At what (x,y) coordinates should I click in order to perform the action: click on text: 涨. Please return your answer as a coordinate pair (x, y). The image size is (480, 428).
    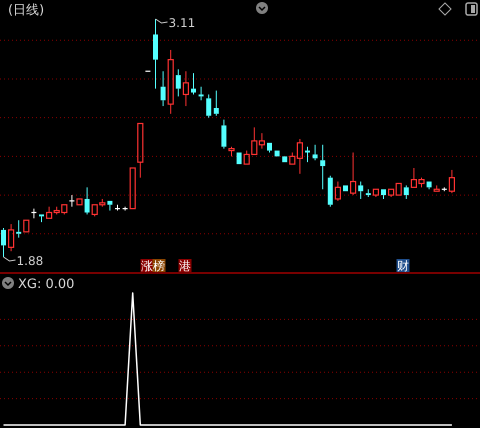
    Looking at the image, I should click on (147, 266).